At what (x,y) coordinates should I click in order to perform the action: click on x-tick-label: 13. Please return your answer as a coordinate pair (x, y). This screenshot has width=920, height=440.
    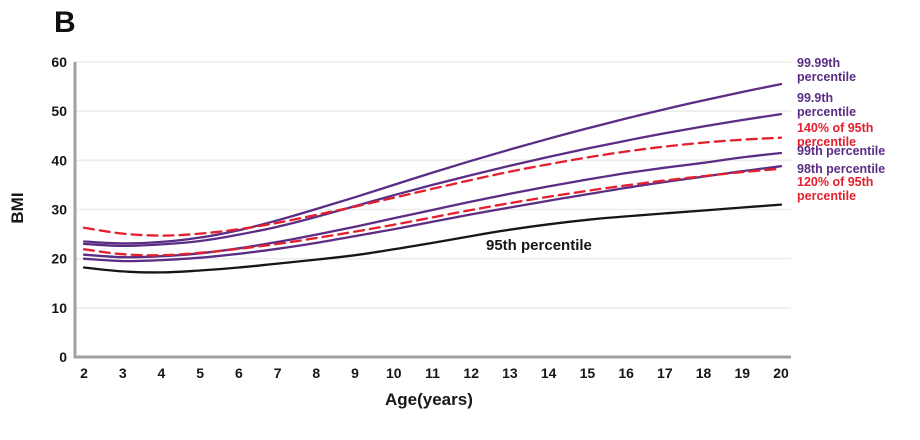
    Looking at the image, I should click on (510, 373).